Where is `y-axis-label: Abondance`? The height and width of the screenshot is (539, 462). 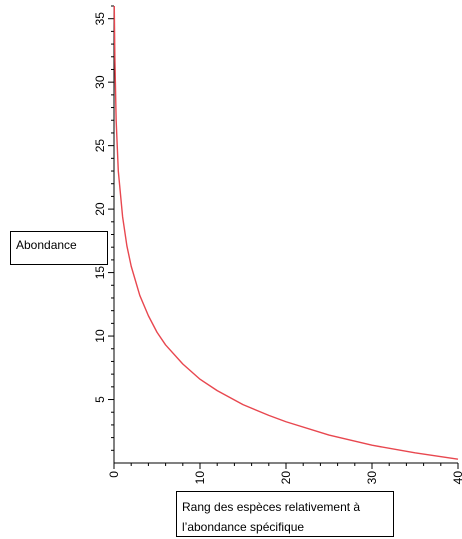
y-axis-label: Abondance is located at coordinates (59, 248).